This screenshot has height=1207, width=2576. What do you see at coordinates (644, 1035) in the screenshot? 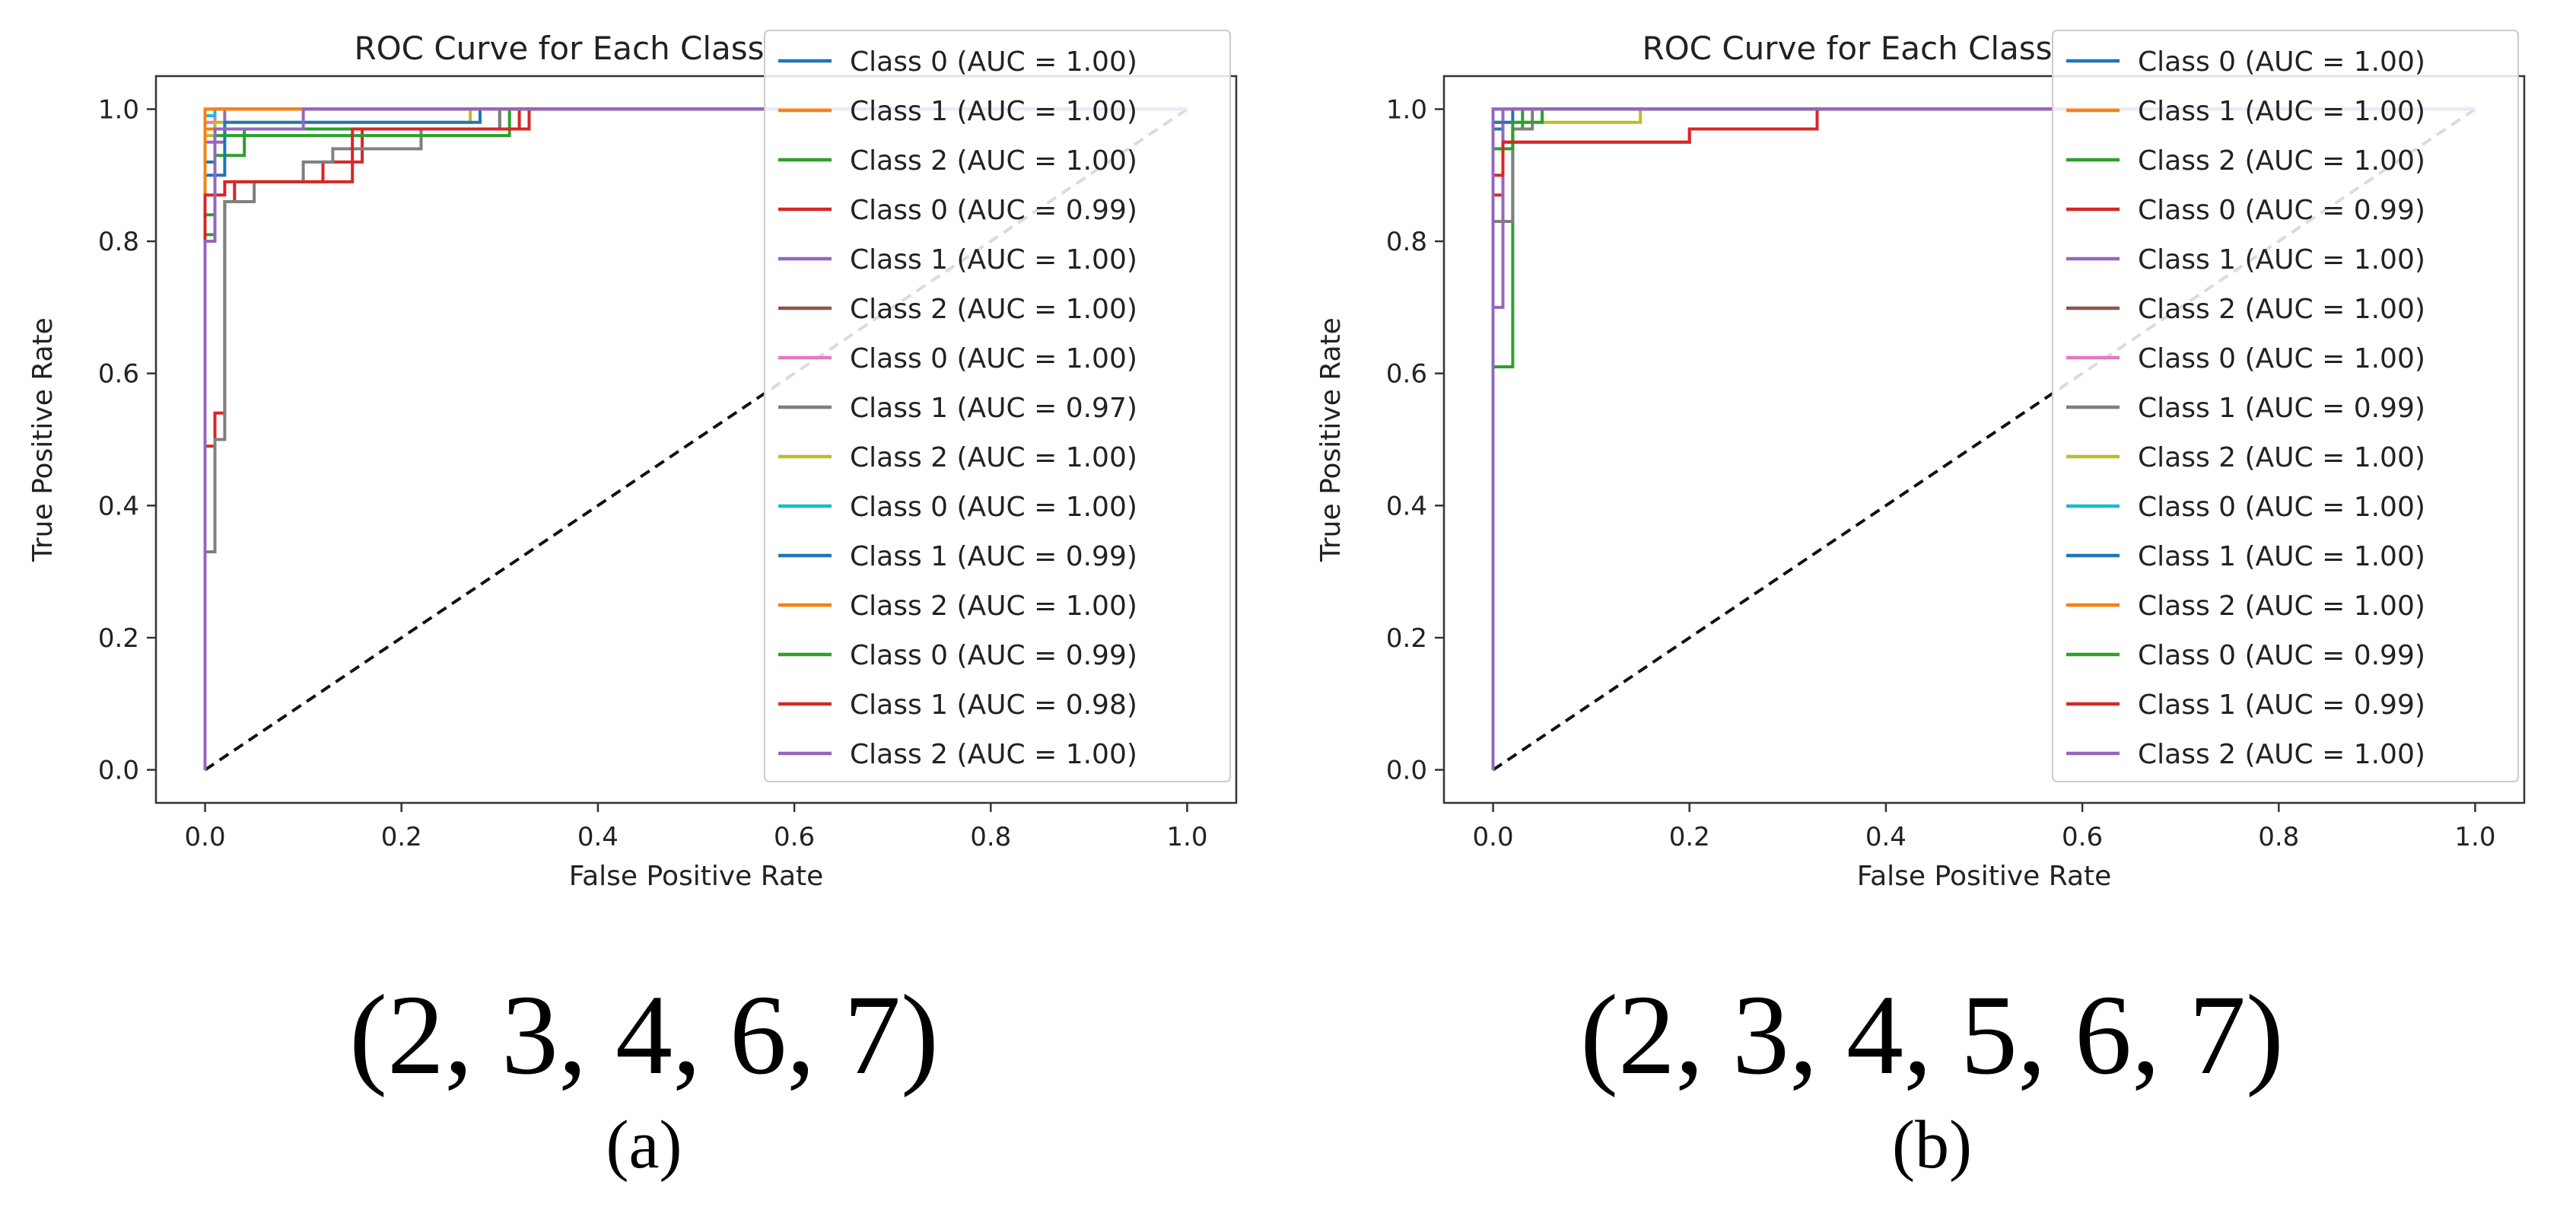
I see `caption-combination-a: (2, 3, 4, 6, 7)` at bounding box center [644, 1035].